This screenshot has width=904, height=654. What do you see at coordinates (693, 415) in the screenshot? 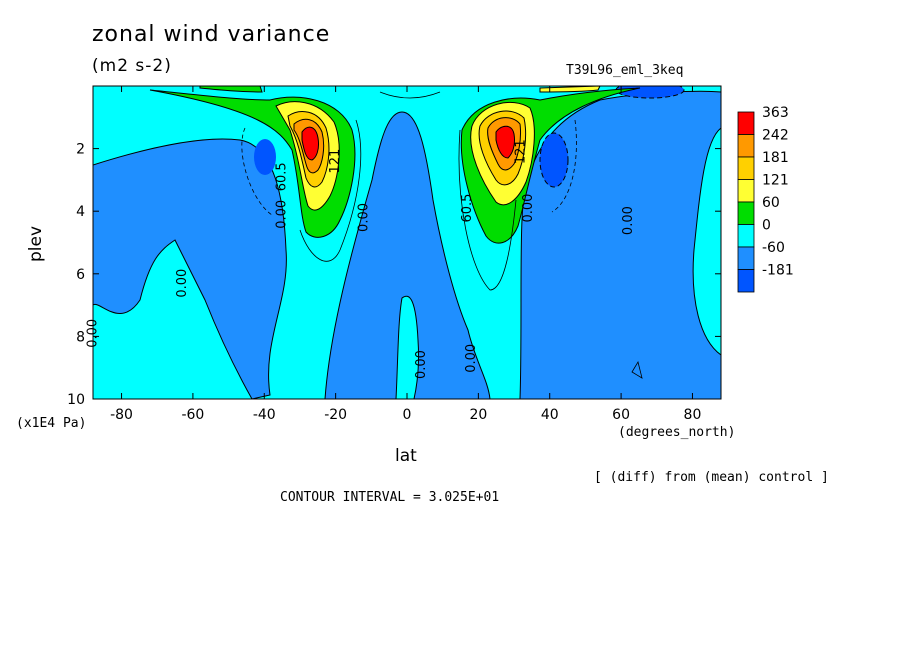
I see `x-tick-label: 80` at bounding box center [693, 415].